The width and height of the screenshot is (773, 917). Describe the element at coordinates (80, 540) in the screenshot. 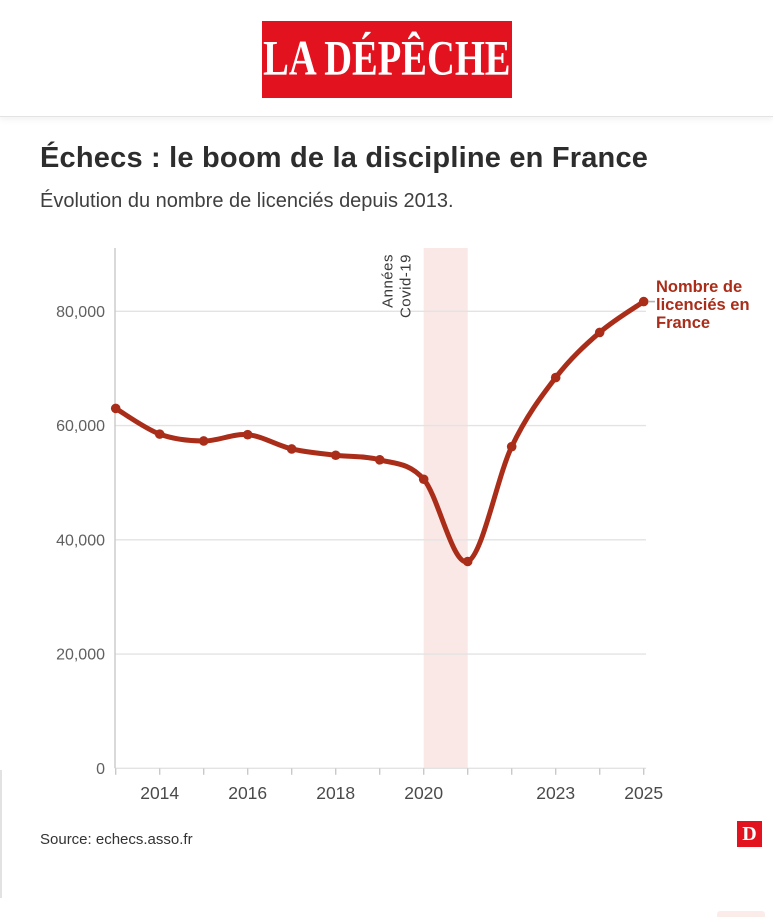

I see `y-axis-label: 40,000` at that location.